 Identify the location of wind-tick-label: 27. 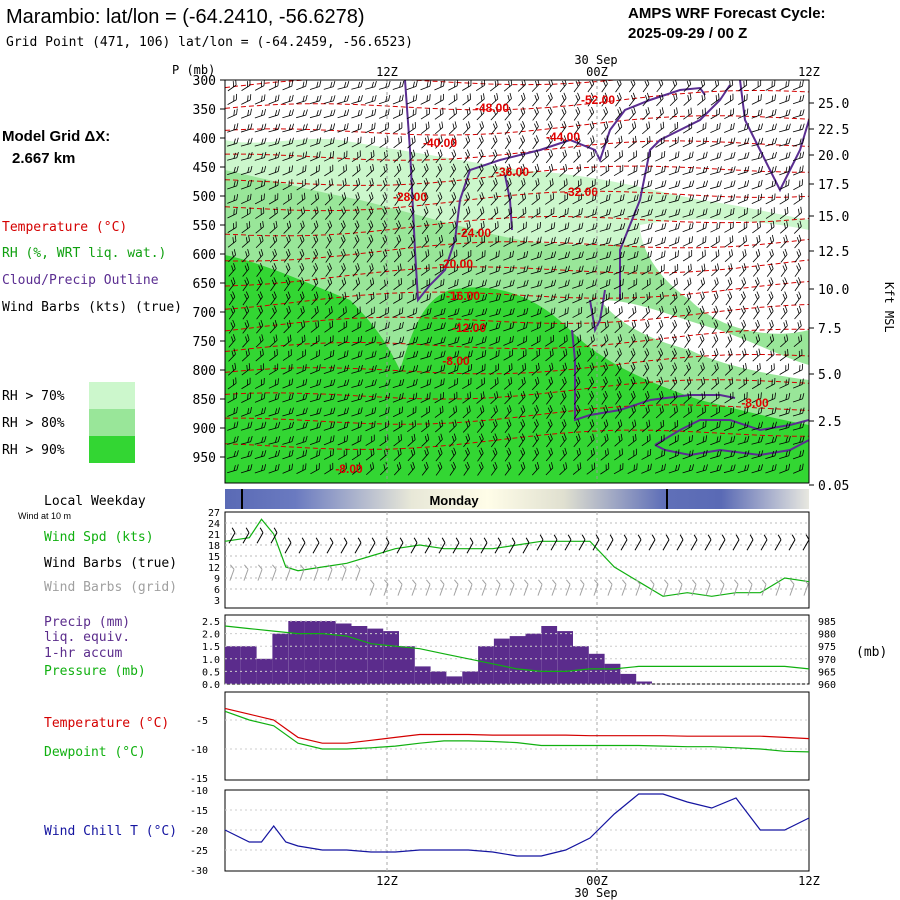
(214, 513).